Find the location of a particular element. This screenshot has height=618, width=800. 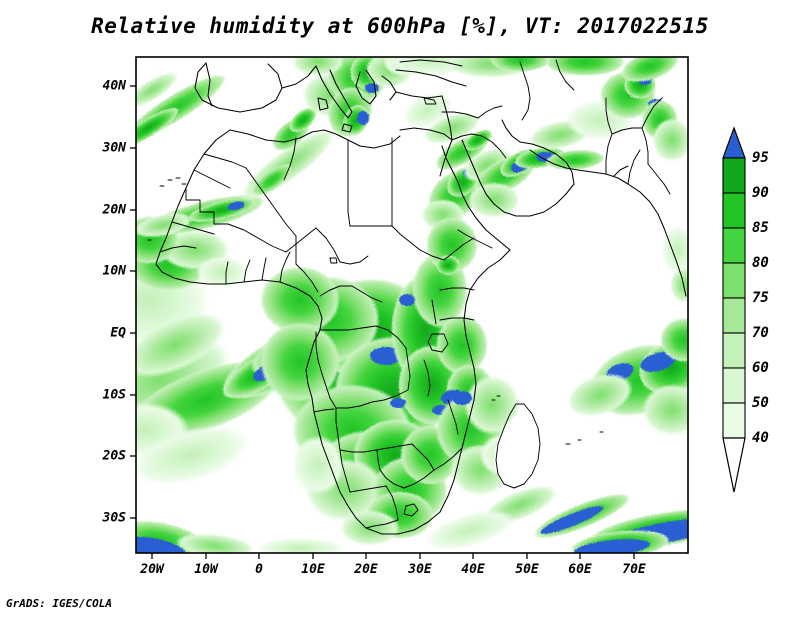

colorbar-tick-label: 75 is located at coordinates (760, 298).